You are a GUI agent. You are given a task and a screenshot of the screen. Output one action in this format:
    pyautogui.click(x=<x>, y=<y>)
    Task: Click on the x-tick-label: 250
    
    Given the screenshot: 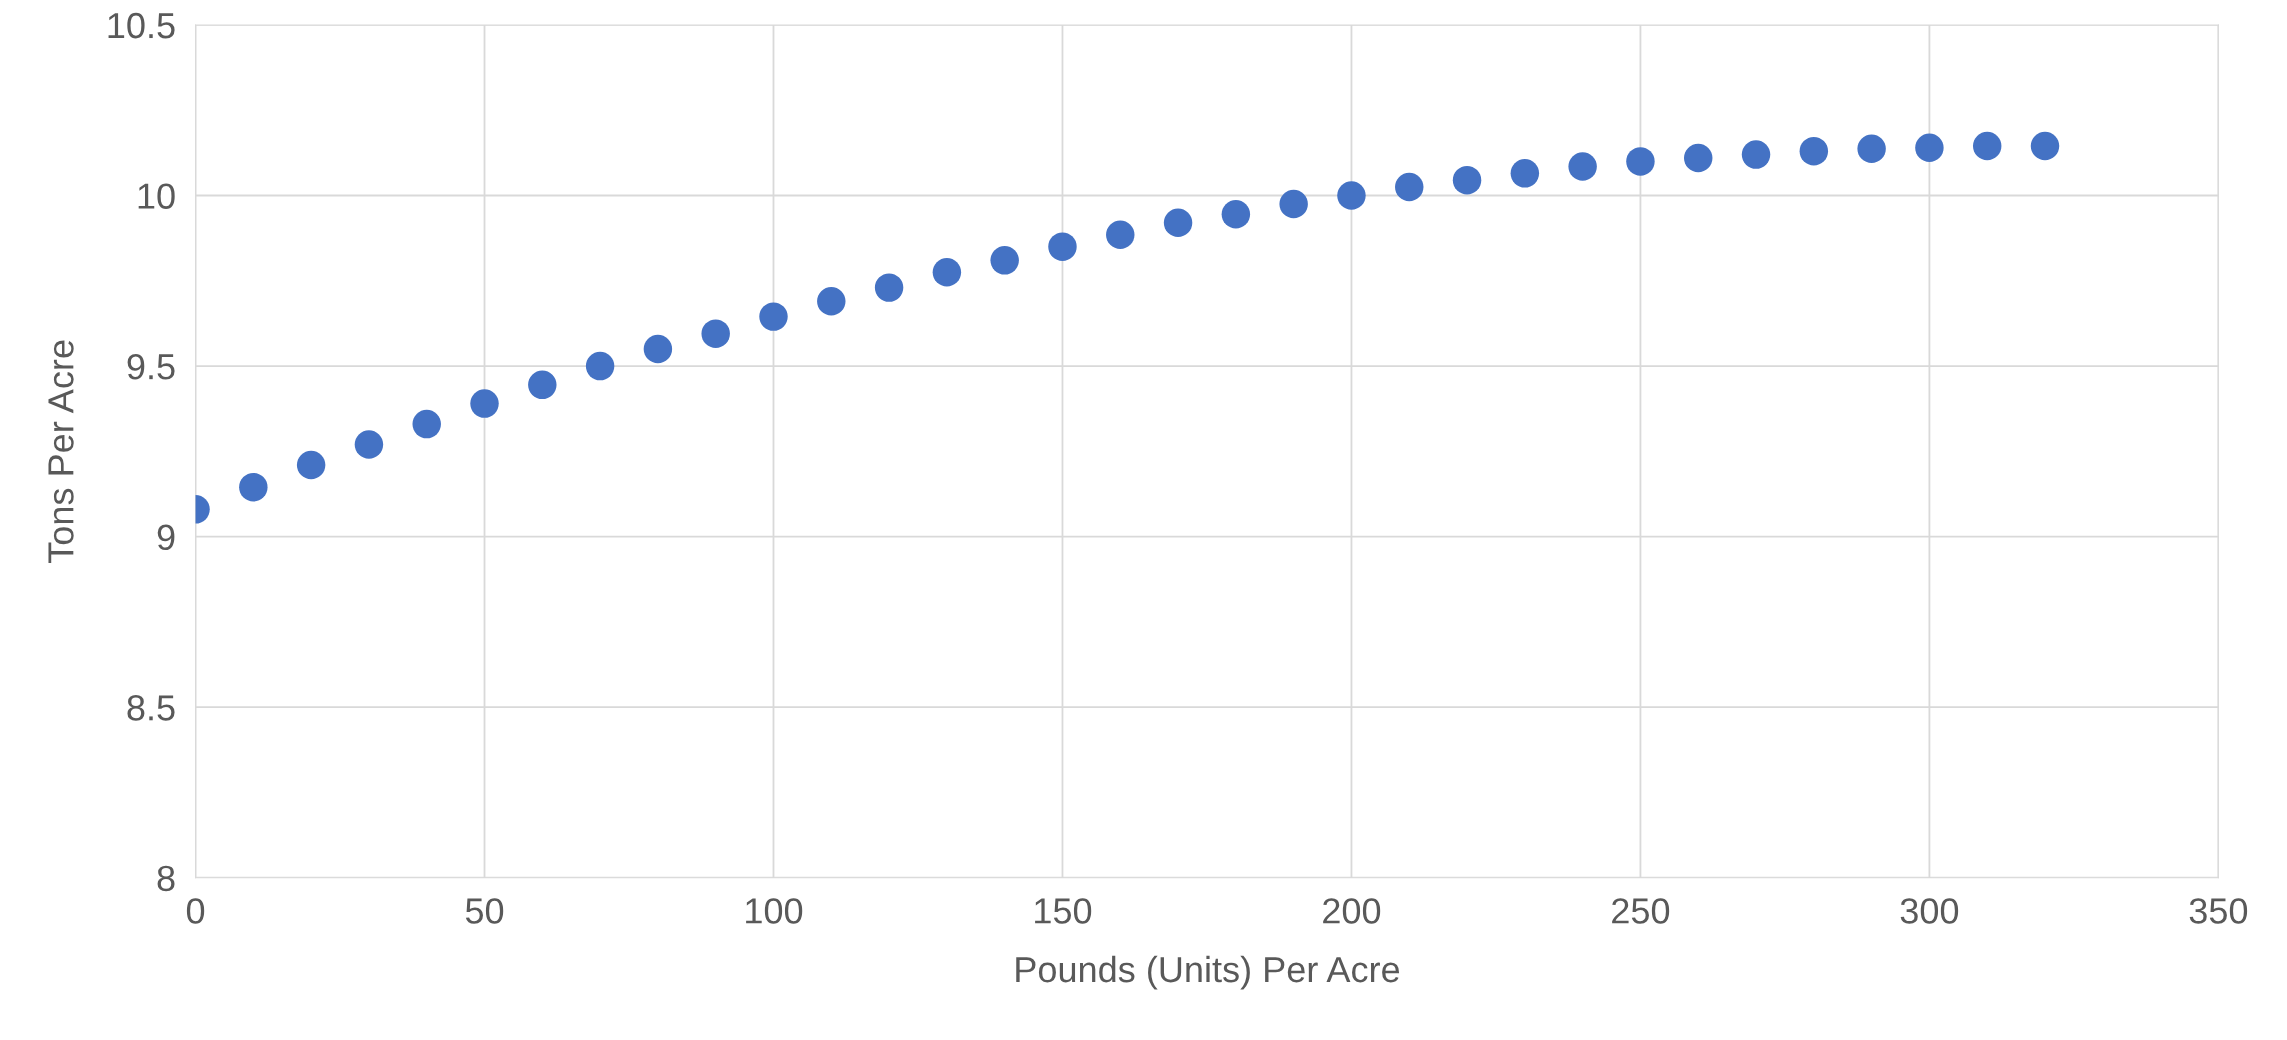 What is the action you would take?
    pyautogui.click(x=1641, y=911)
    